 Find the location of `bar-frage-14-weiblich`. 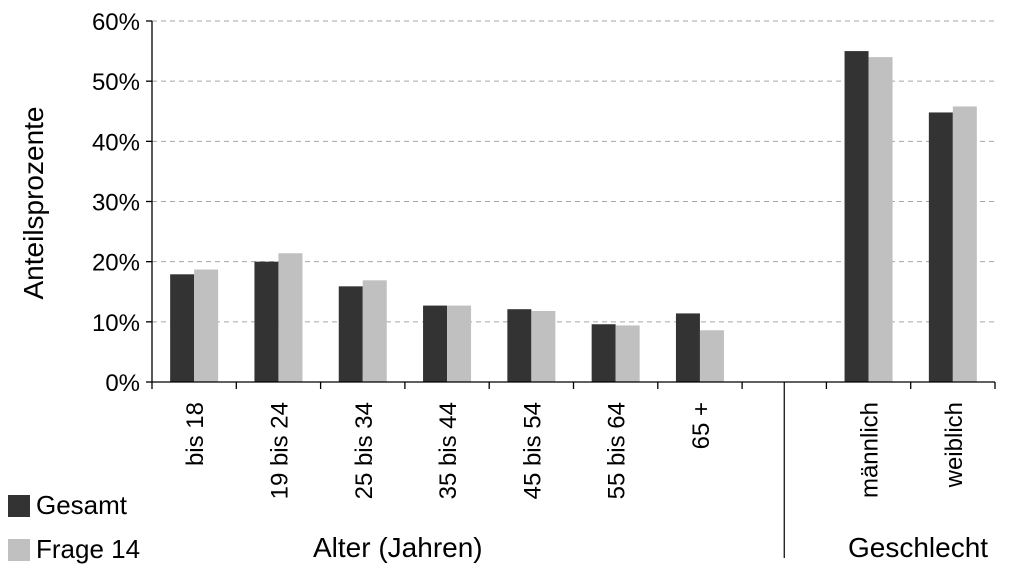

bar-frage-14-weiblich is located at coordinates (964, 244).